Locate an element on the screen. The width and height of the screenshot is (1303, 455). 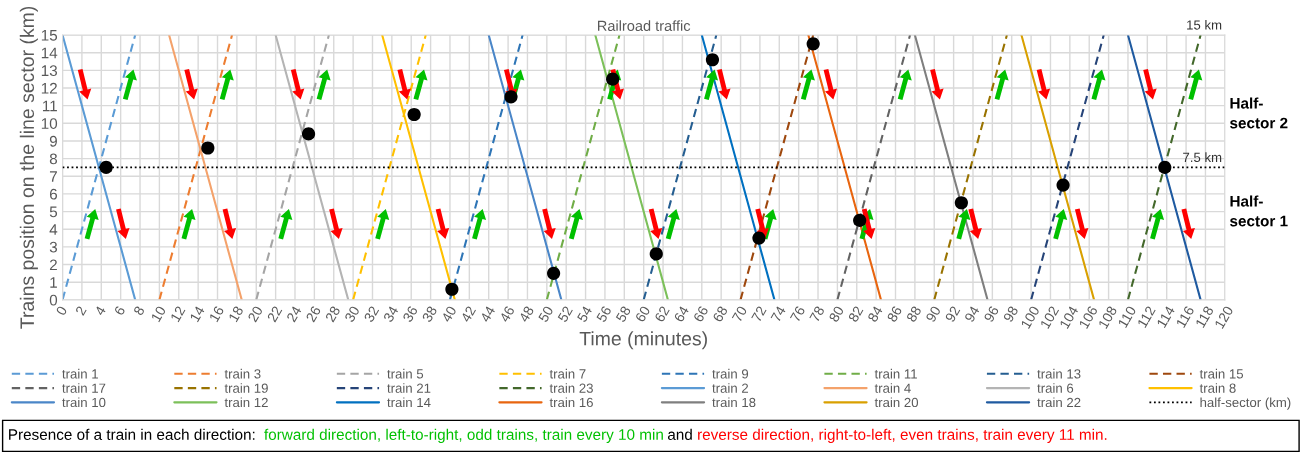
legend-label: train 20 is located at coordinates (896, 402).